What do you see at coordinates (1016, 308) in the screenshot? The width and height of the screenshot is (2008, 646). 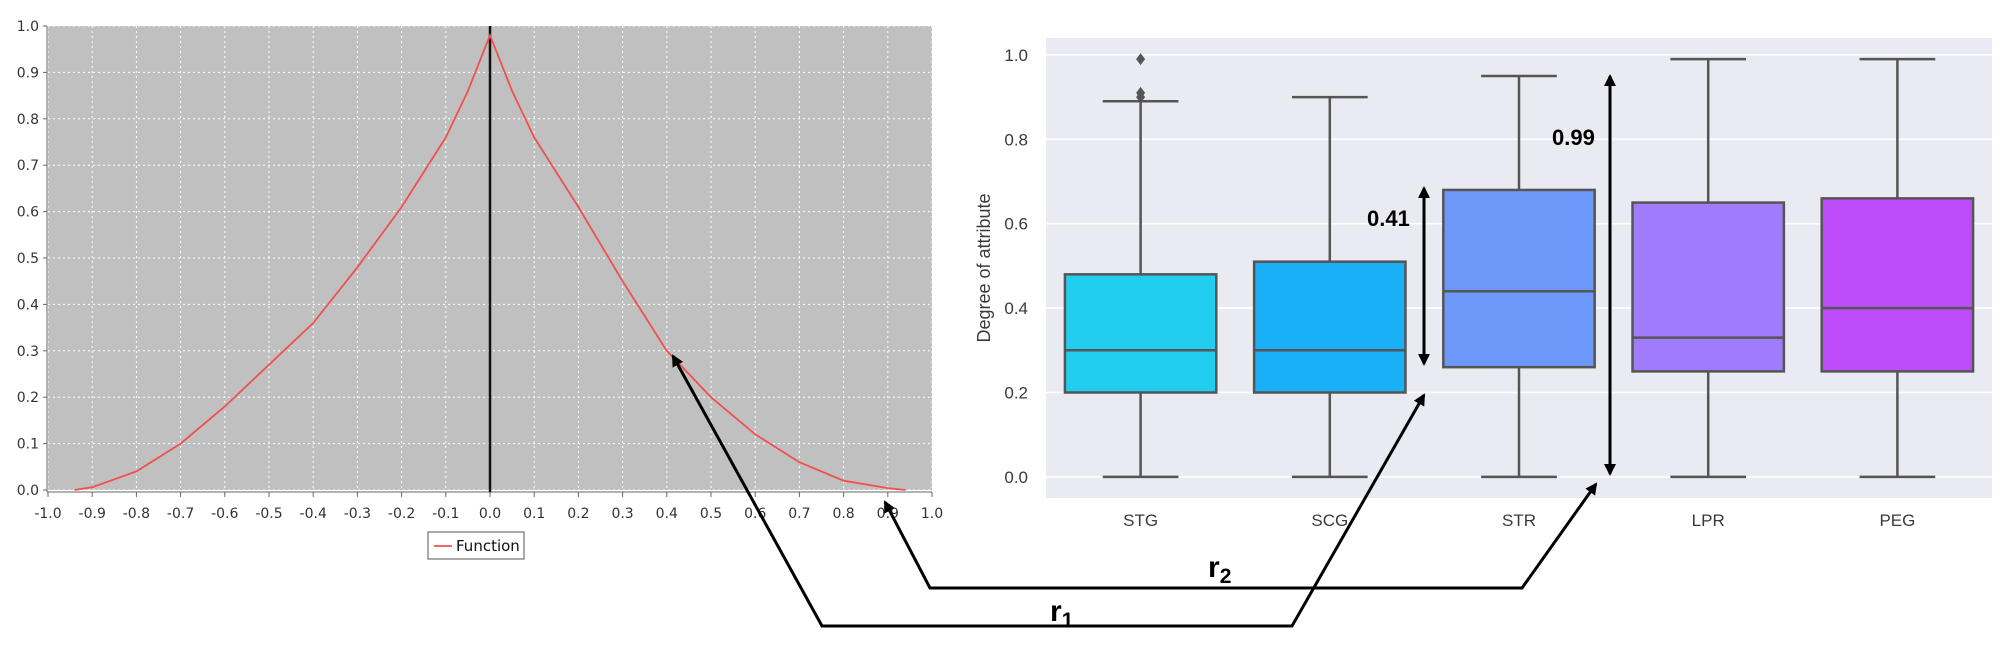 I see `right-y-tick-label: 0.4` at bounding box center [1016, 308].